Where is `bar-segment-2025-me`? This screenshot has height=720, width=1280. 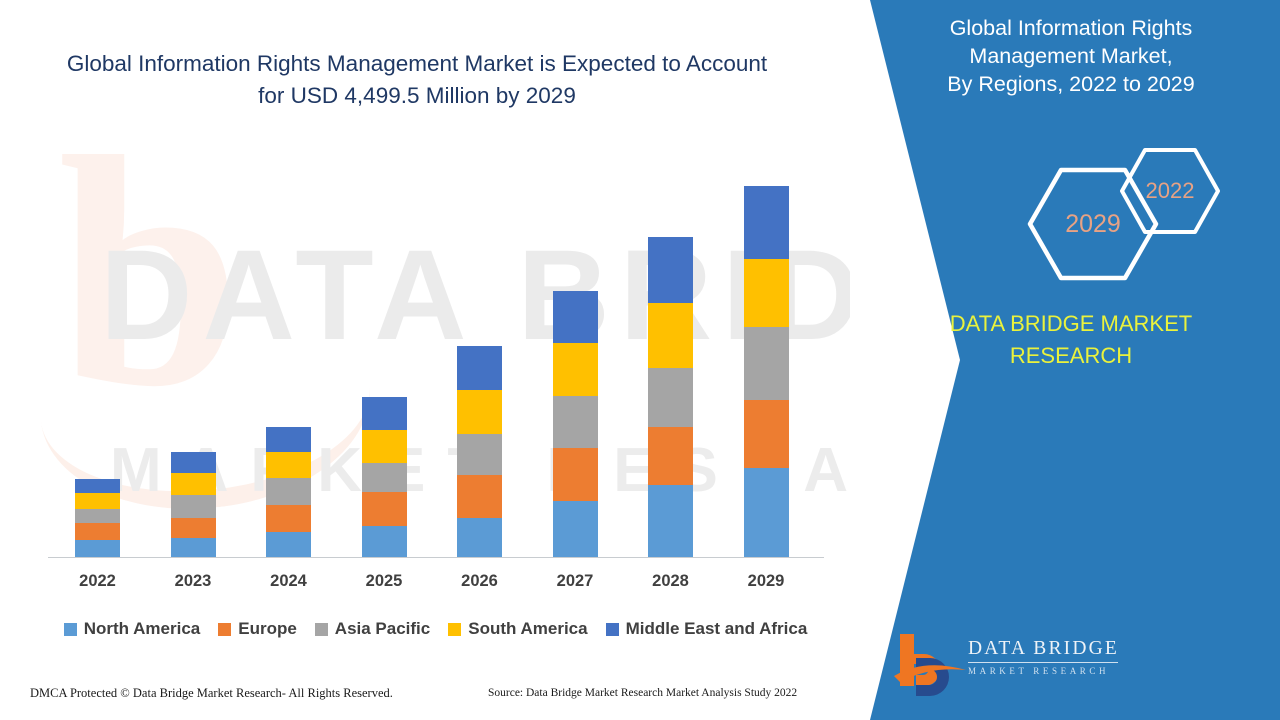 bar-segment-2025-me is located at coordinates (384, 414).